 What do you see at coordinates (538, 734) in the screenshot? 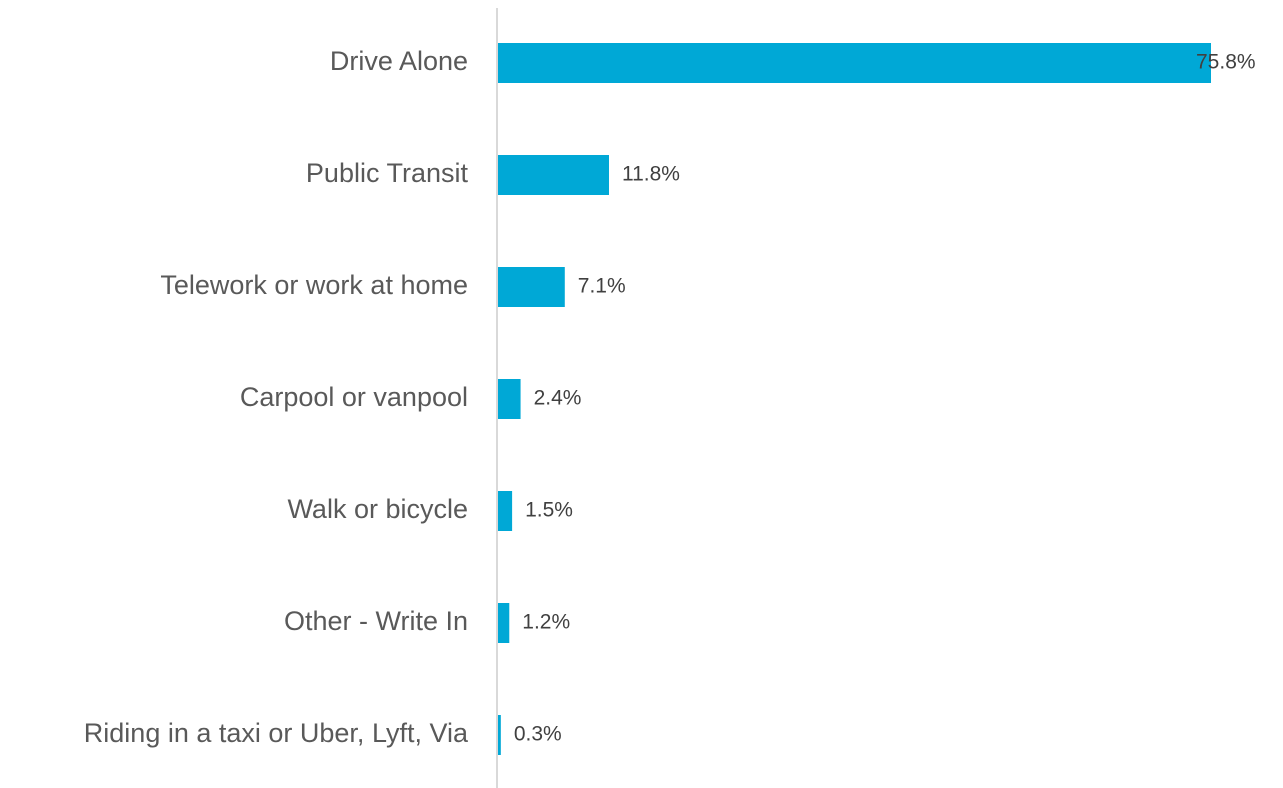
I see `value-label: 0.3%` at bounding box center [538, 734].